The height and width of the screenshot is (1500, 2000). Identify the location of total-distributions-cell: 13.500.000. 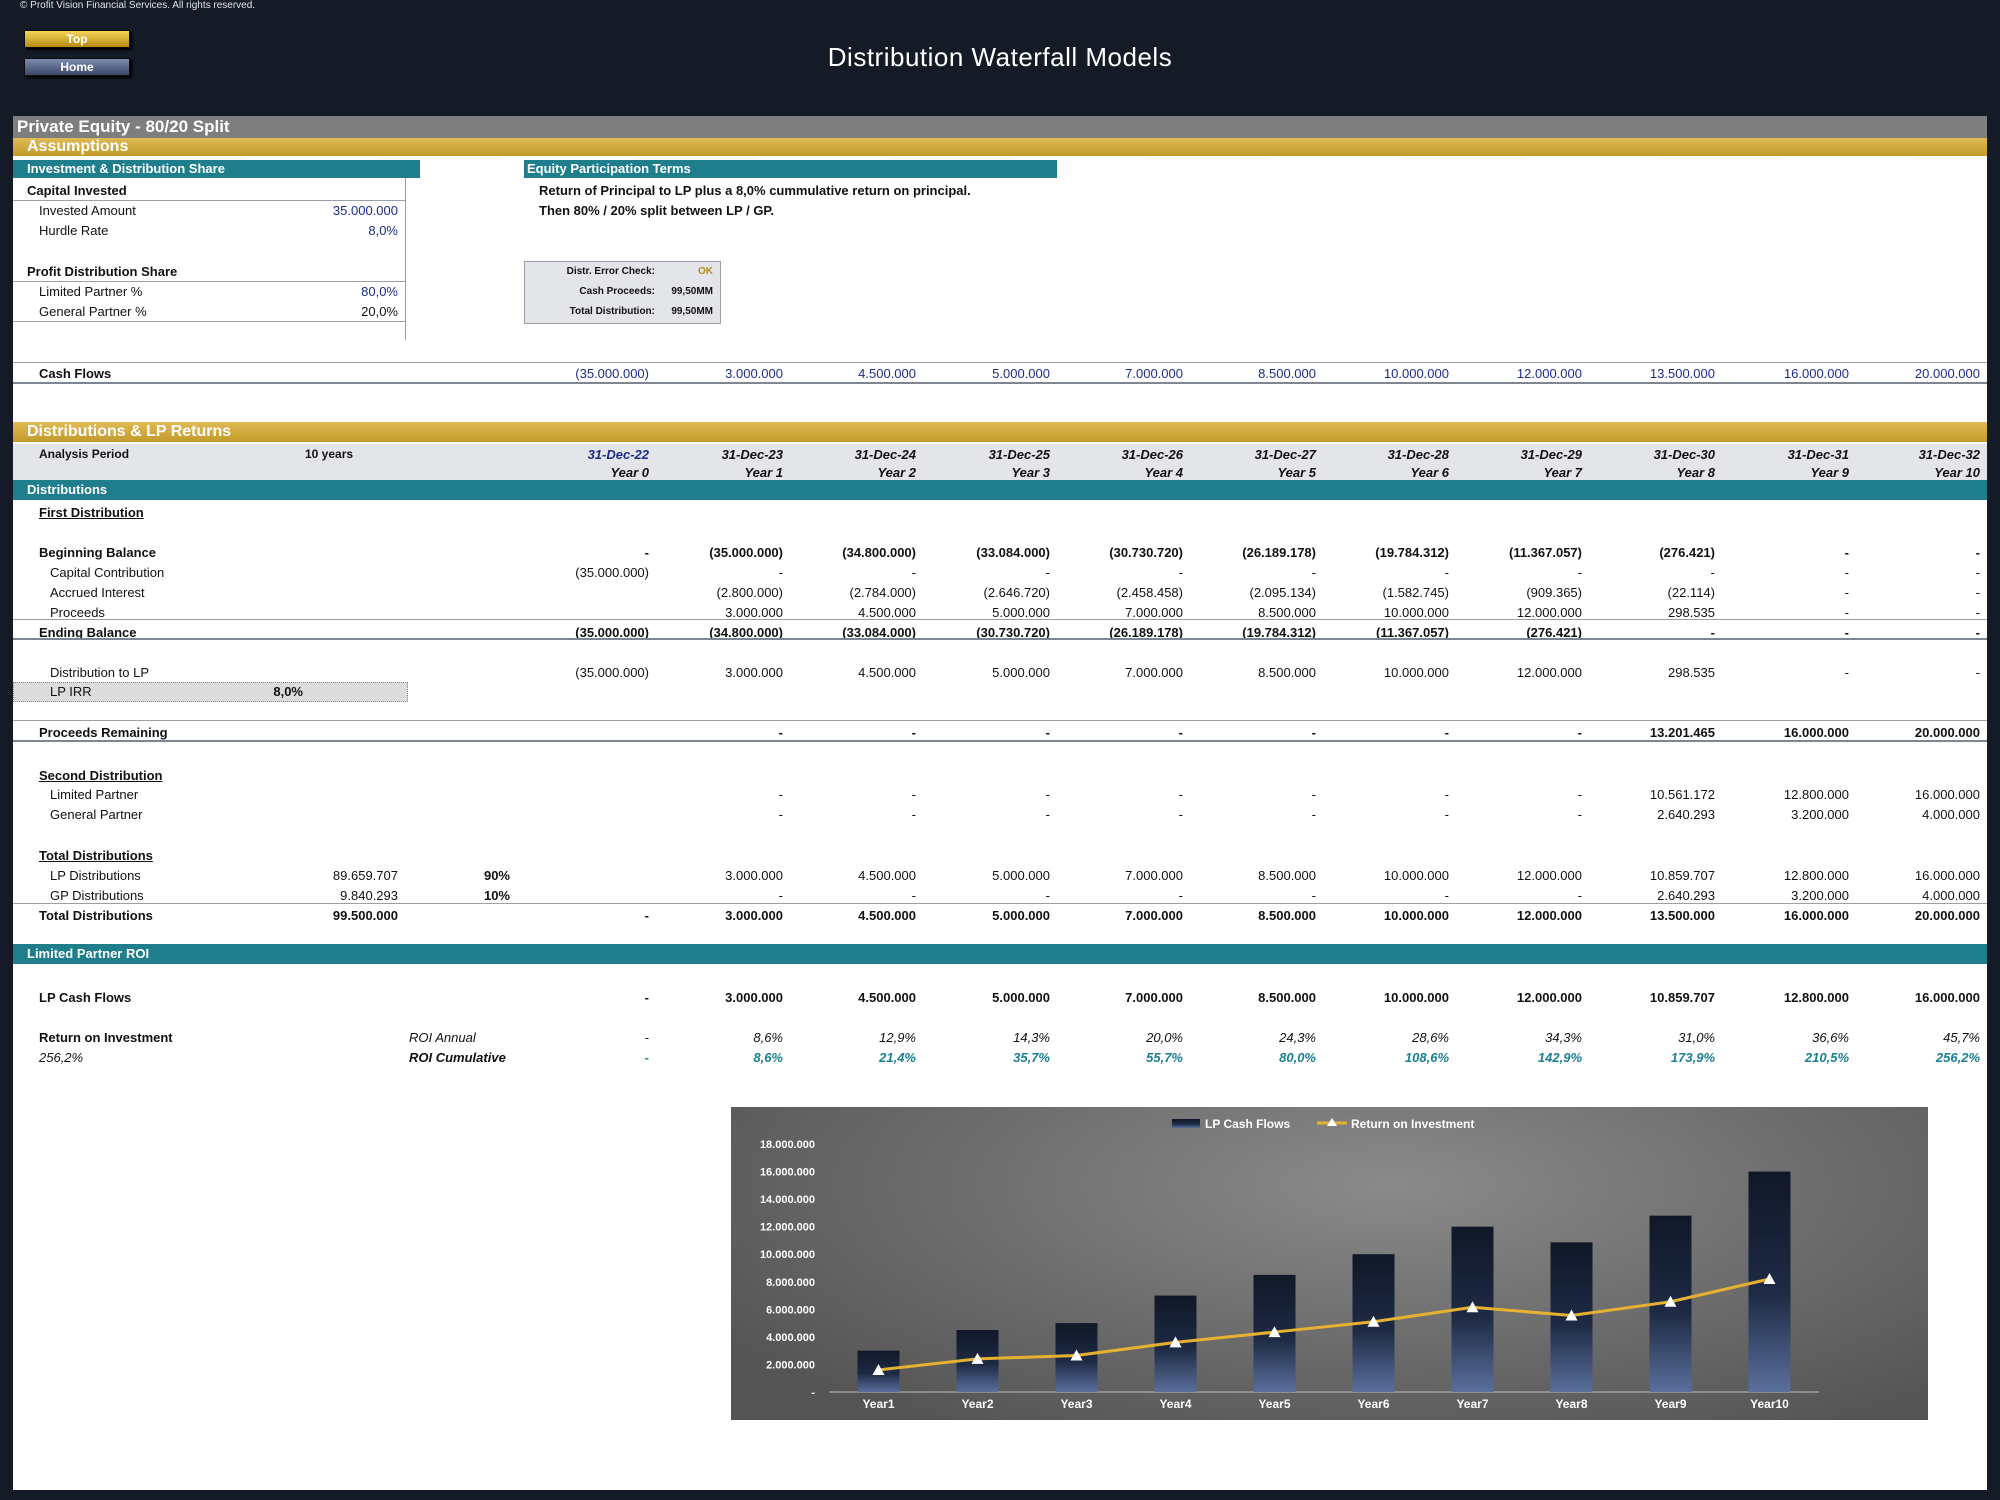
(1682, 915).